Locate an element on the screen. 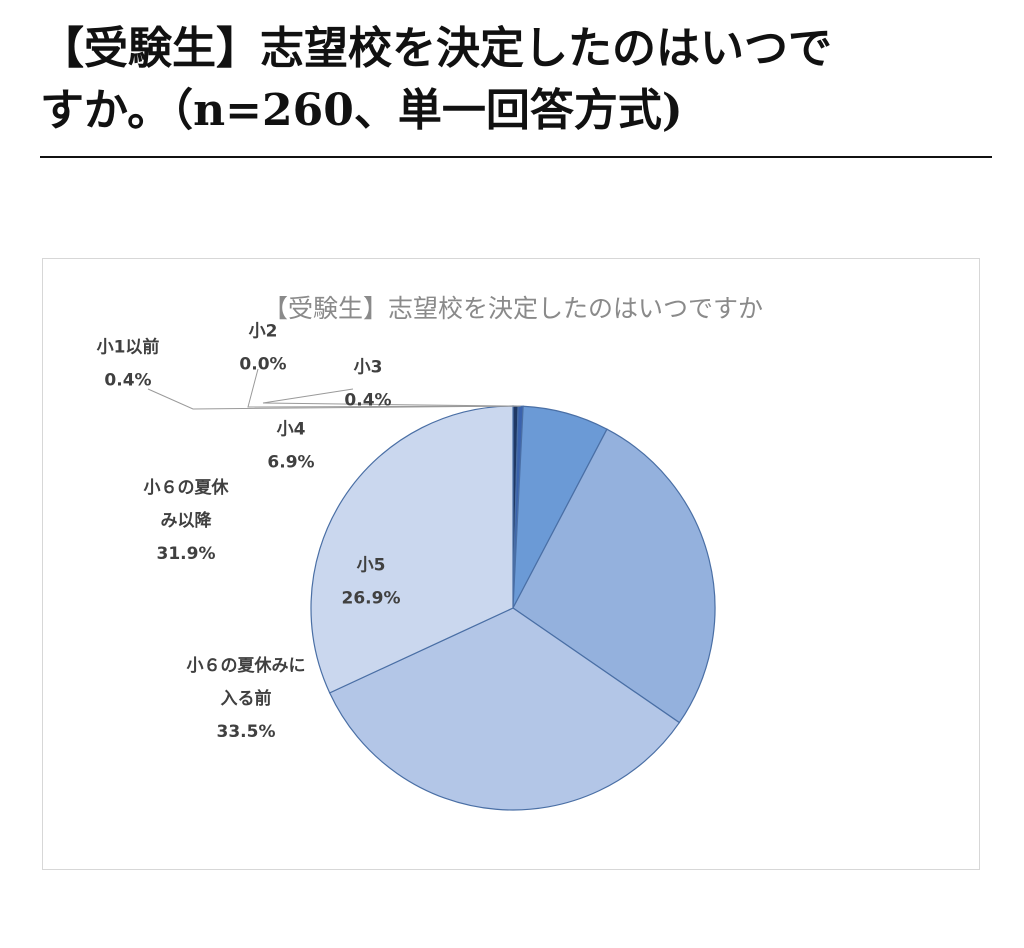 The height and width of the screenshot is (948, 1024). slice-label-3: 小4 6.9% is located at coordinates (290, 446).